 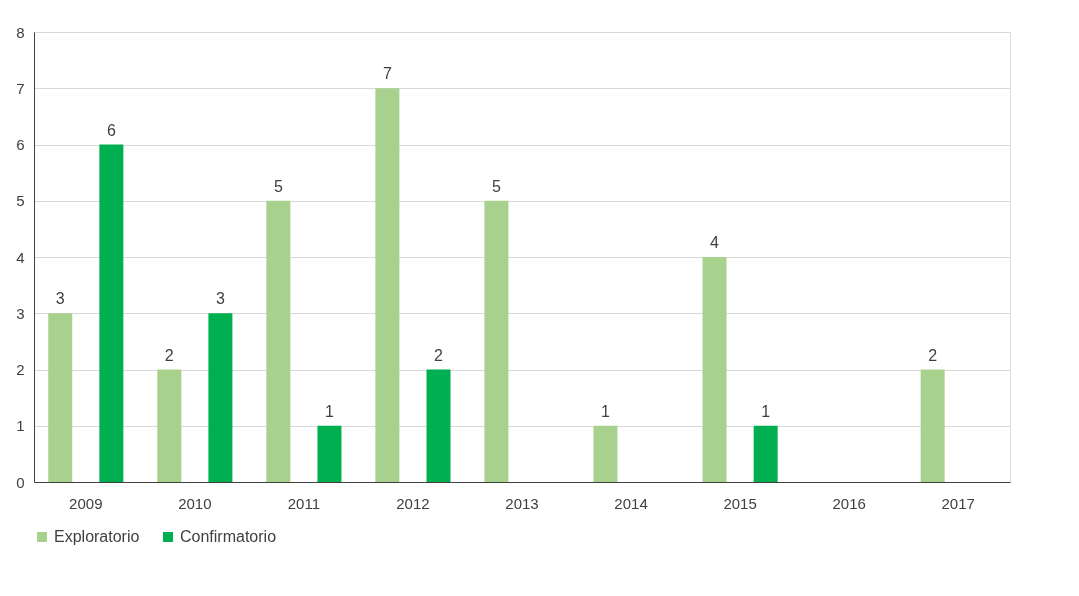 What do you see at coordinates (20, 426) in the screenshot?
I see `y-tick-label: 1` at bounding box center [20, 426].